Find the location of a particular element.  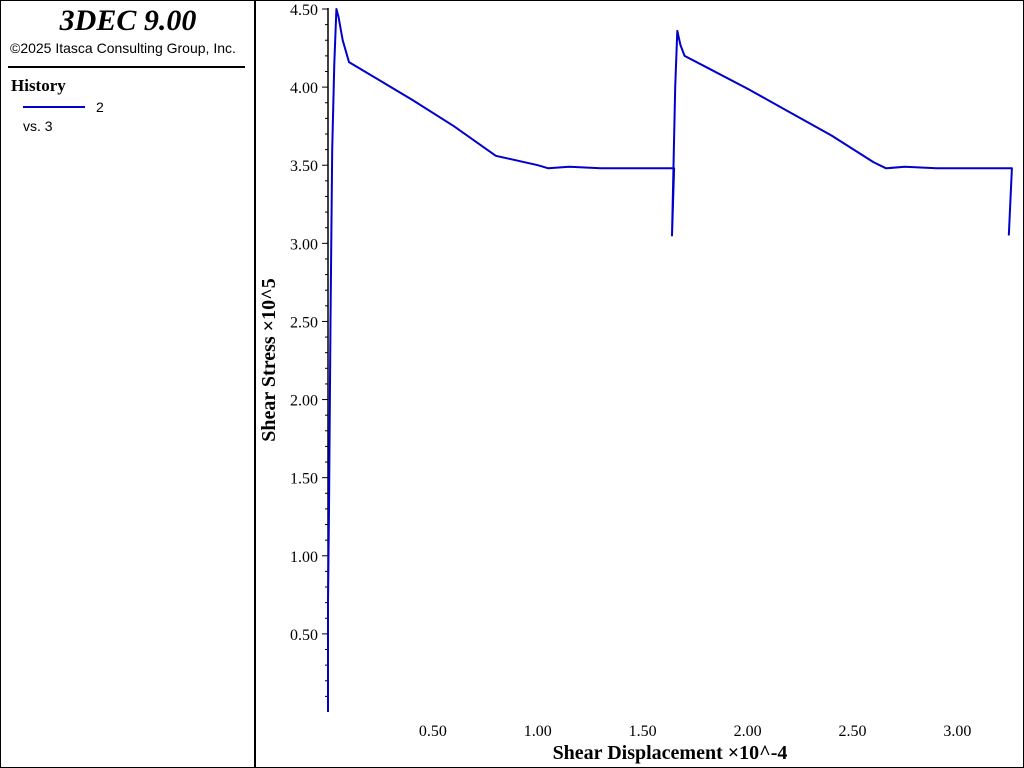

y-axis-label: Shear Stress ×10^5 is located at coordinates (269, 359).